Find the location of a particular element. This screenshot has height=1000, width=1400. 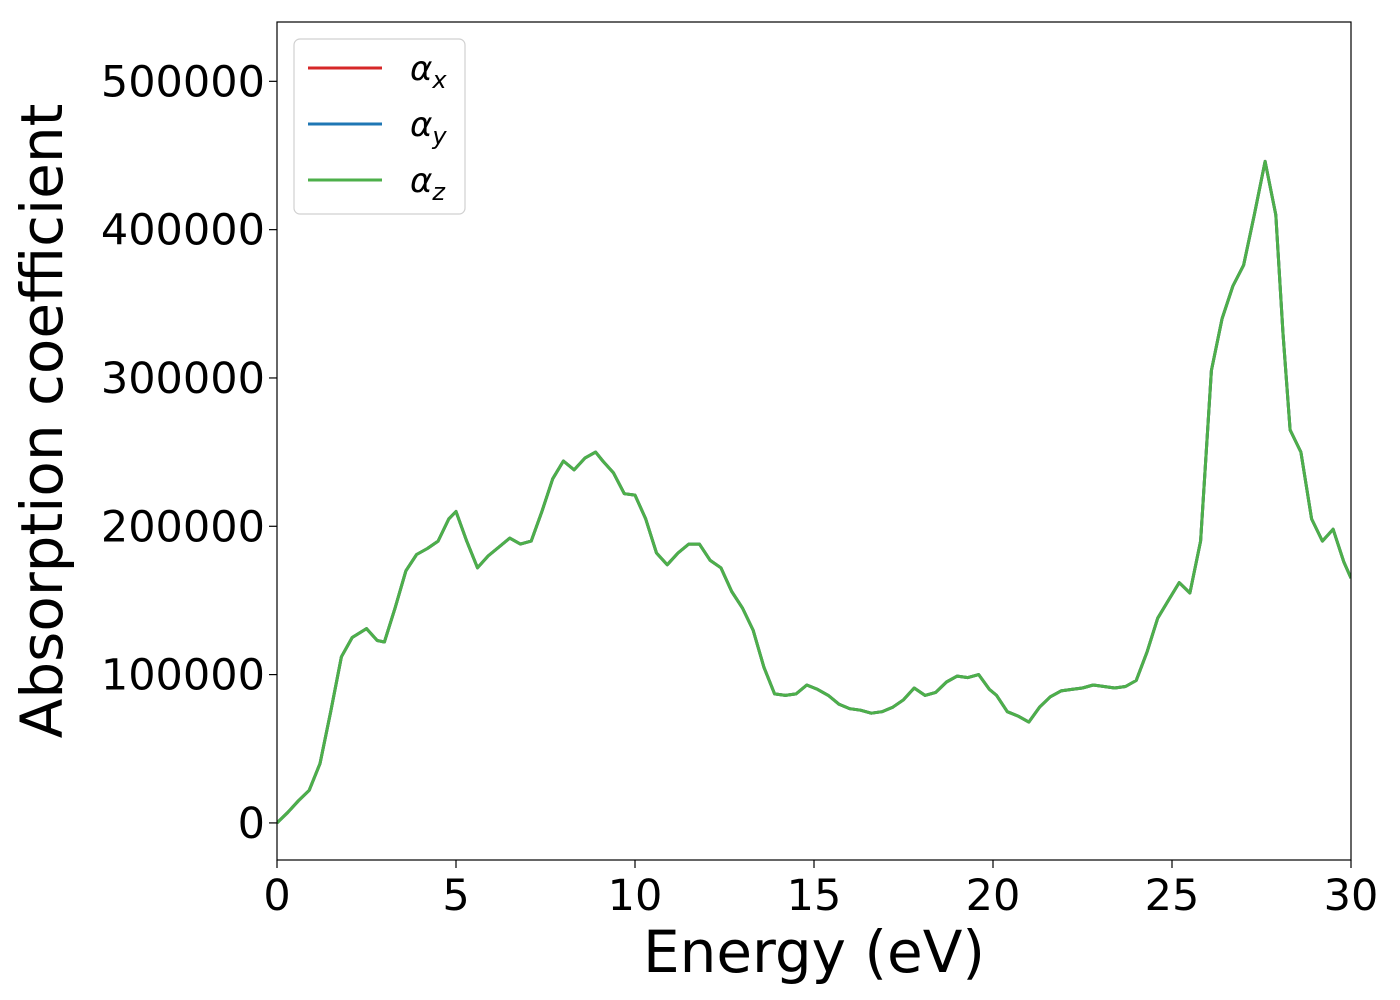

x-tick-label: 10 is located at coordinates (635, 896).